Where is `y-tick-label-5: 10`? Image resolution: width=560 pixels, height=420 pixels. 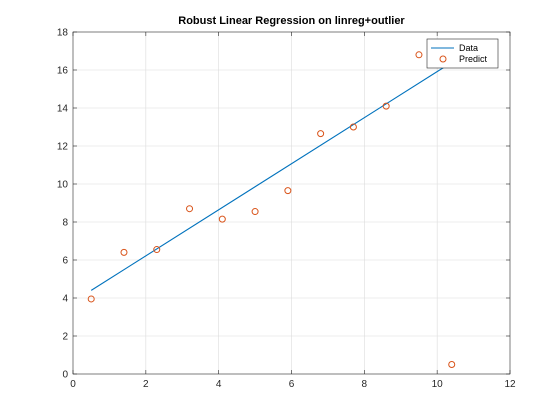
y-tick-label-5: 10 is located at coordinates (63, 185).